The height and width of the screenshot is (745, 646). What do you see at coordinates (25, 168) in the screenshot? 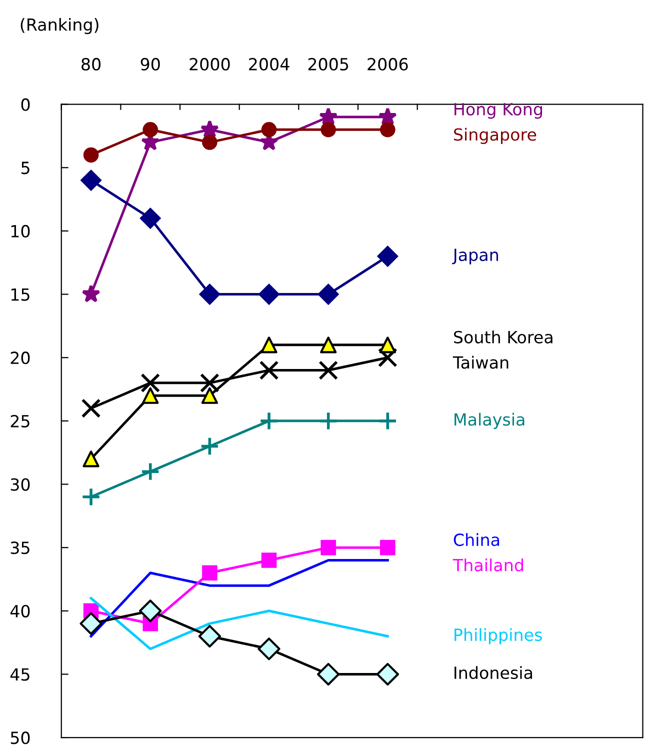
I see `y-tick-label: 5` at bounding box center [25, 168].